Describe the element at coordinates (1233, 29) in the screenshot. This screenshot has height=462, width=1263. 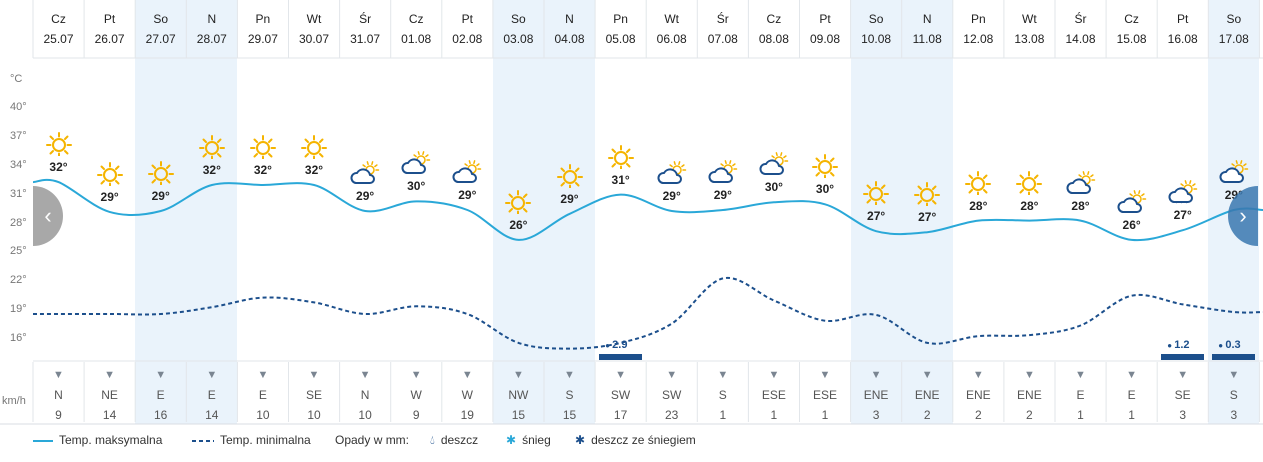
I see `day-header: So 17.08` at that location.